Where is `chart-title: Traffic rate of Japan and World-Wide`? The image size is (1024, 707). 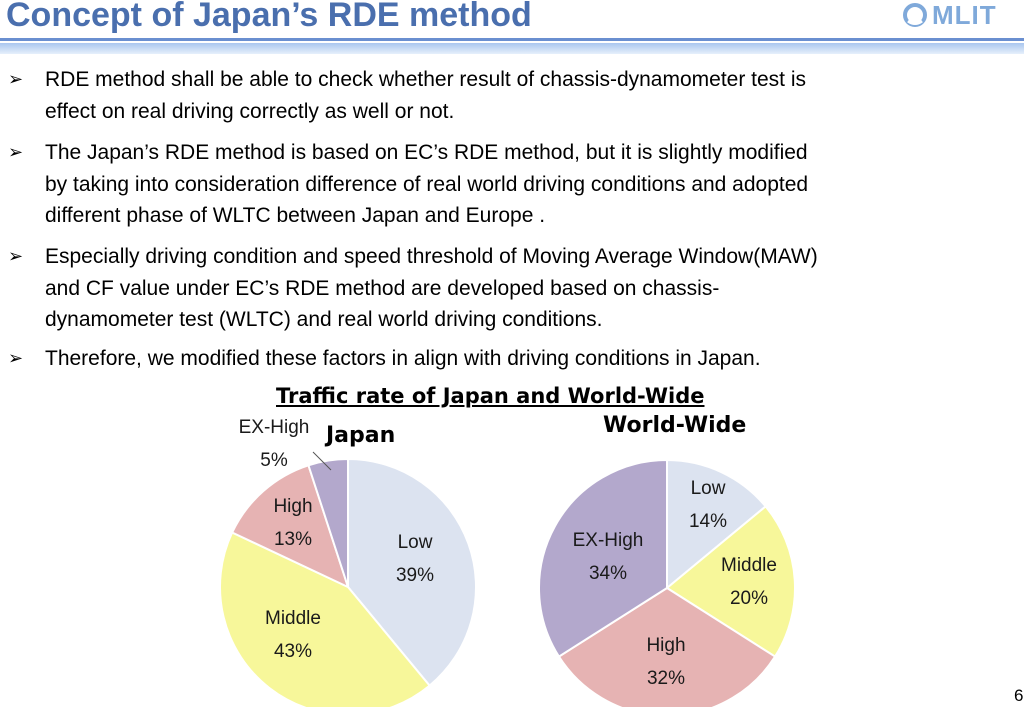
chart-title: Traffic rate of Japan and World-Wide is located at coordinates (490, 396).